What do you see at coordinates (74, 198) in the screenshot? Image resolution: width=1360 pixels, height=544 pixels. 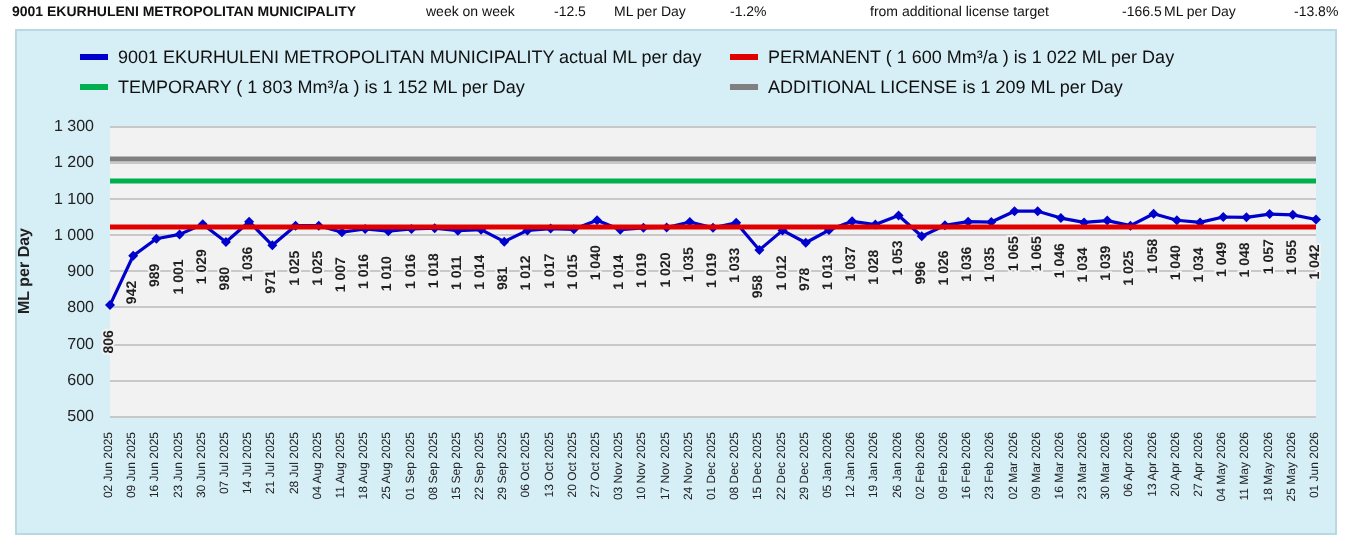 I see `y-tick-label: 1 100` at bounding box center [74, 198].